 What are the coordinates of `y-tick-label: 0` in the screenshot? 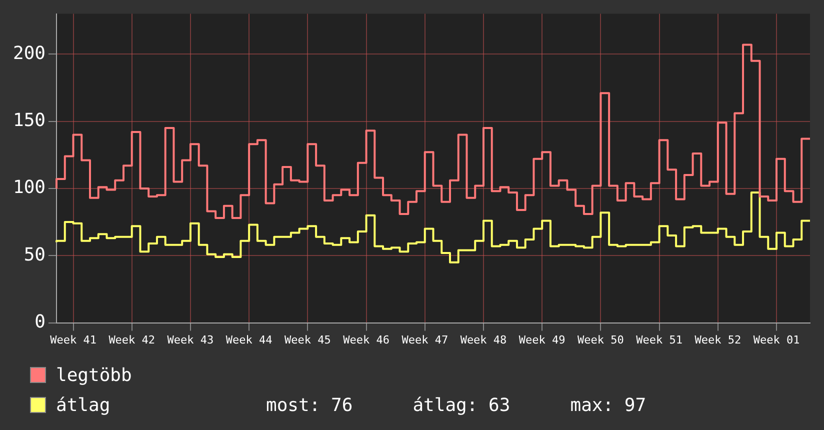 It's located at (40, 321).